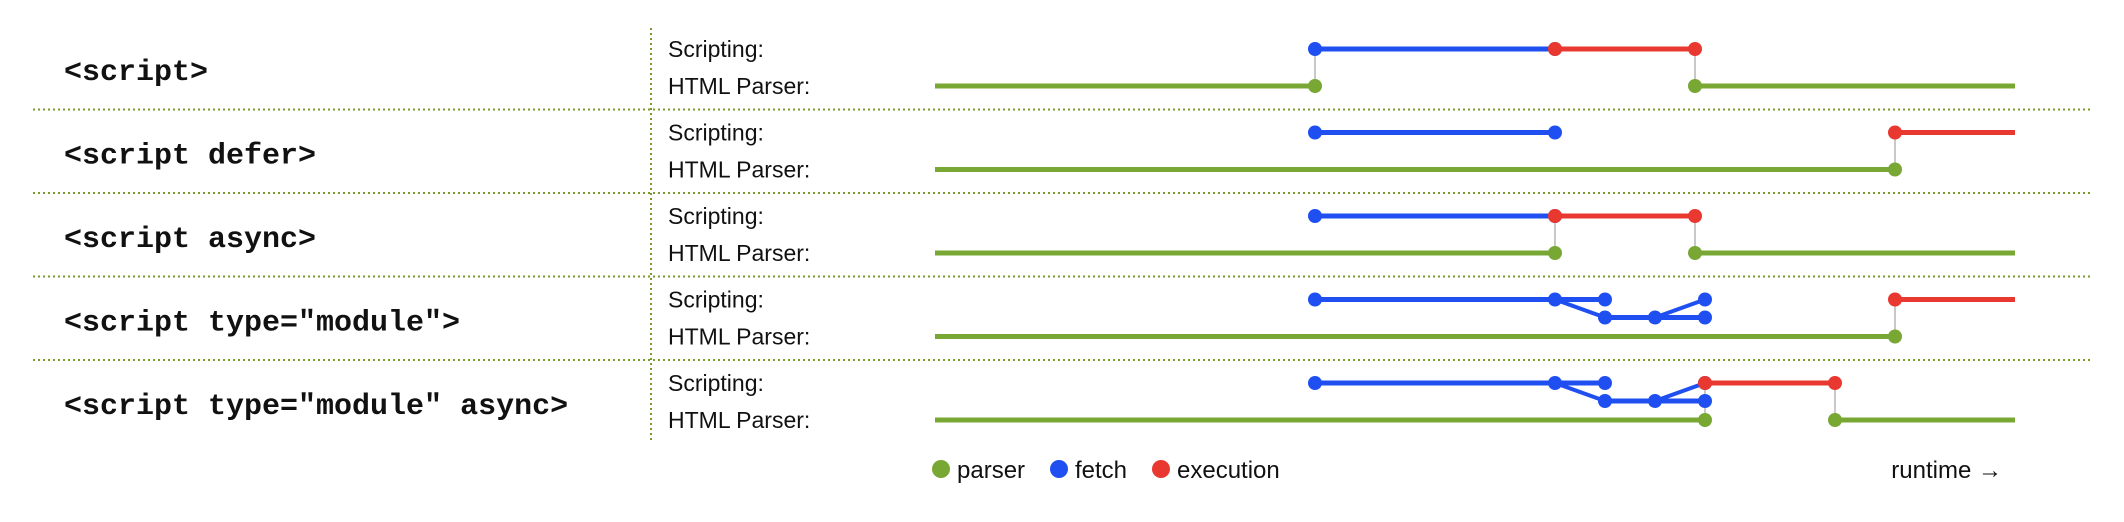  I want to click on script-tag-label: <script type="module">, so click(262, 324).